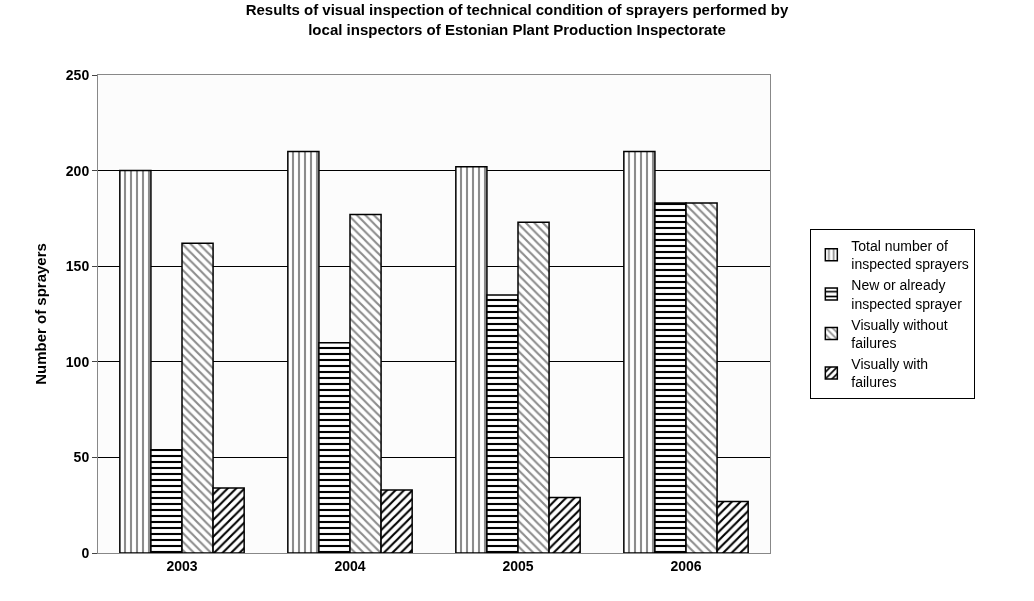 The image size is (1034, 601). What do you see at coordinates (77, 361) in the screenshot?
I see `y-tick-label: 100` at bounding box center [77, 361].